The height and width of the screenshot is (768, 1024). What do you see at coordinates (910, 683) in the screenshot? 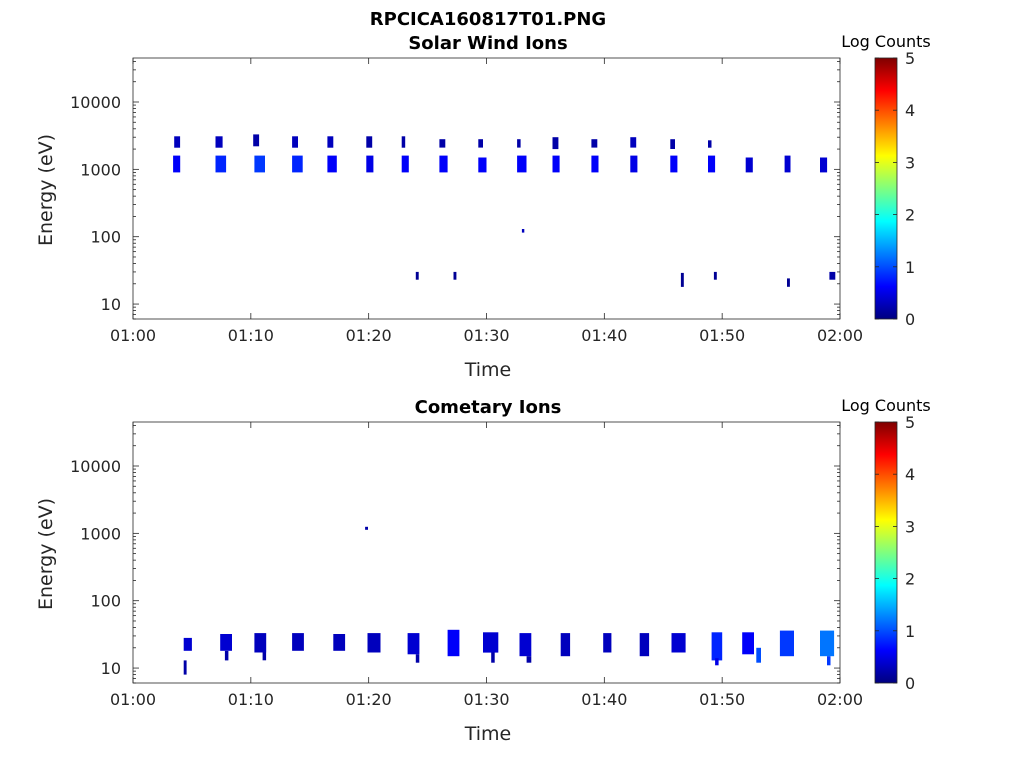
I see `colorbar-tick-label: 0` at bounding box center [910, 683].